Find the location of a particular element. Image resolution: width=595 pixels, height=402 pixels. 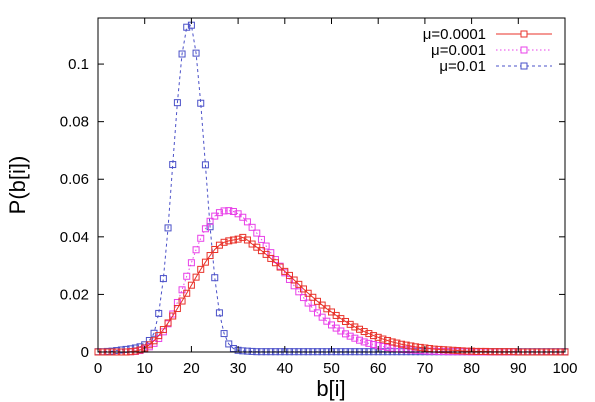

x-axis-title: b[i] is located at coordinates (330, 388).